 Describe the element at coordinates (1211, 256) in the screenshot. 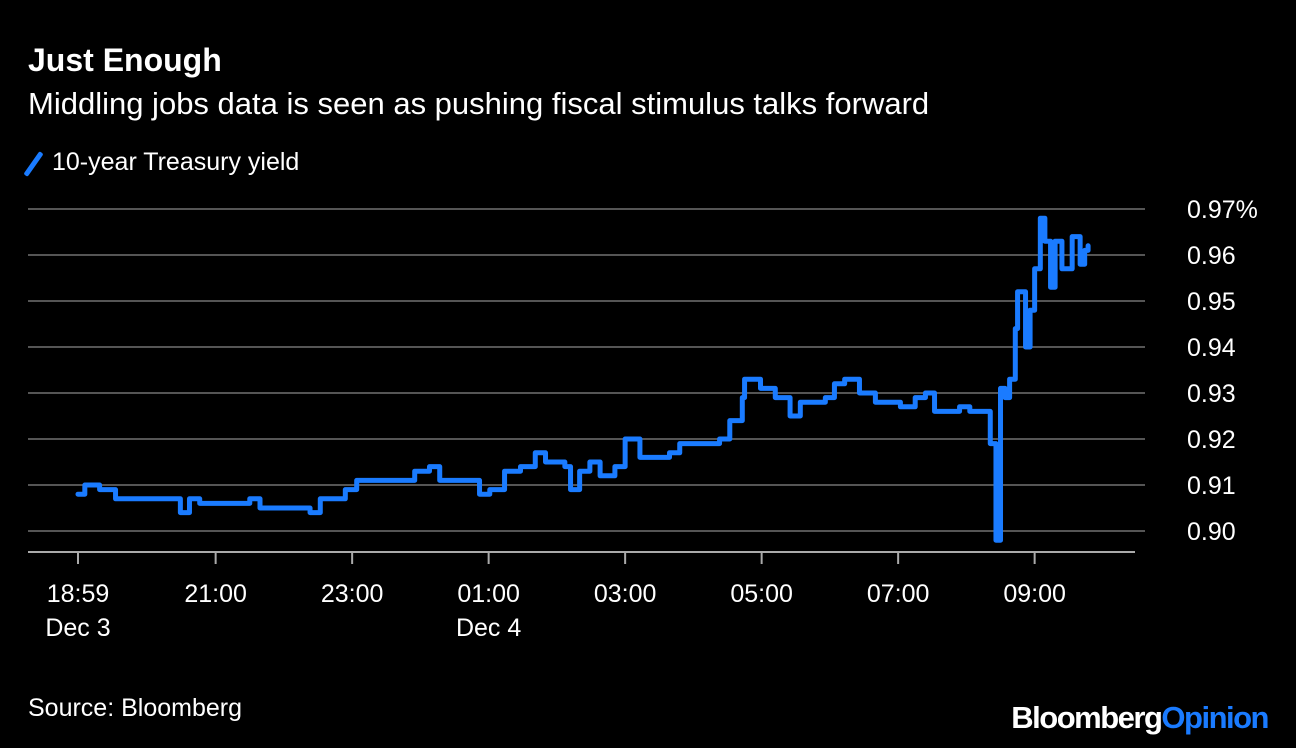

I see `y-tick-label: 0.96` at that location.